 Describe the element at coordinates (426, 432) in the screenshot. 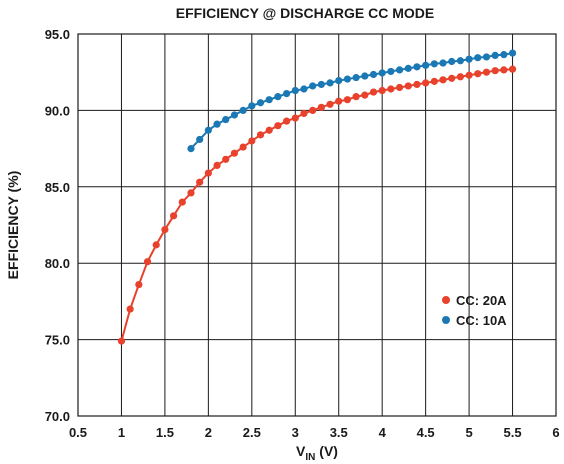

I see `x-tick-label: 4.5` at that location.